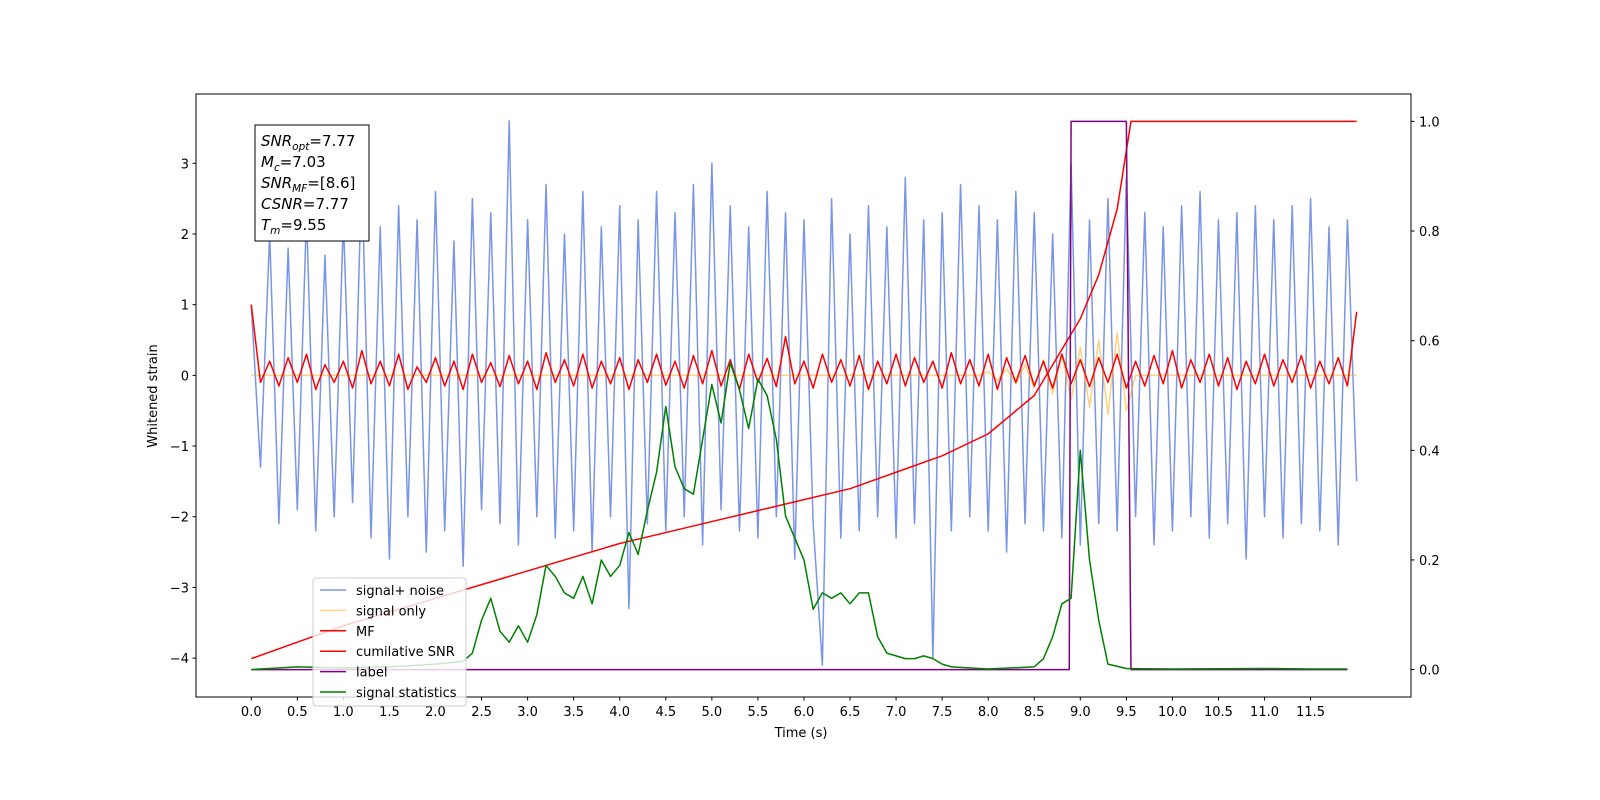 The height and width of the screenshot is (800, 1600). Describe the element at coordinates (573, 712) in the screenshot. I see `x-tick-label: 3.5` at that location.